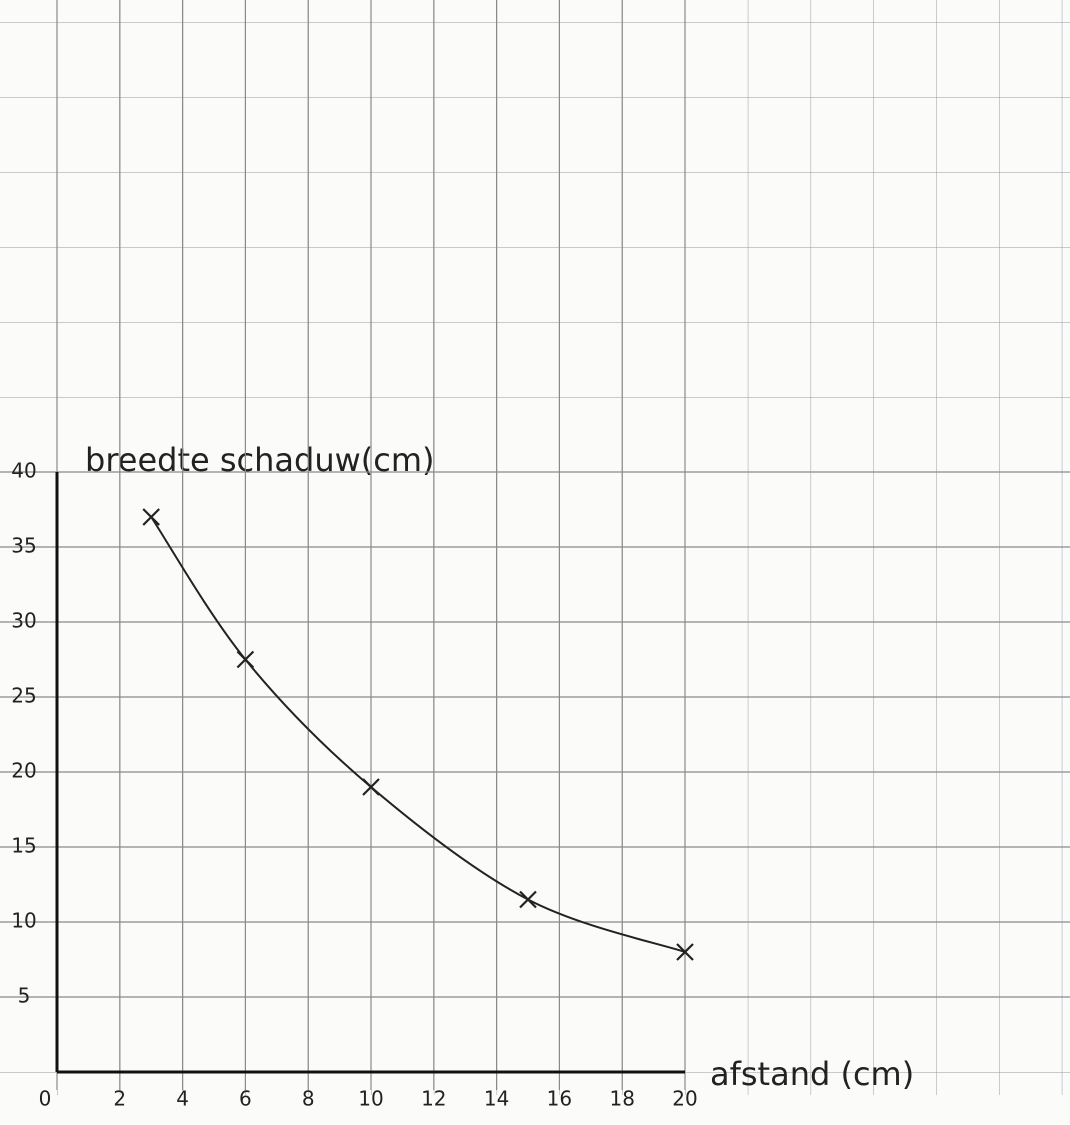 The image size is (1070, 1125). Describe the element at coordinates (45, 1099) in the screenshot. I see `x-tick-label: 0` at that location.